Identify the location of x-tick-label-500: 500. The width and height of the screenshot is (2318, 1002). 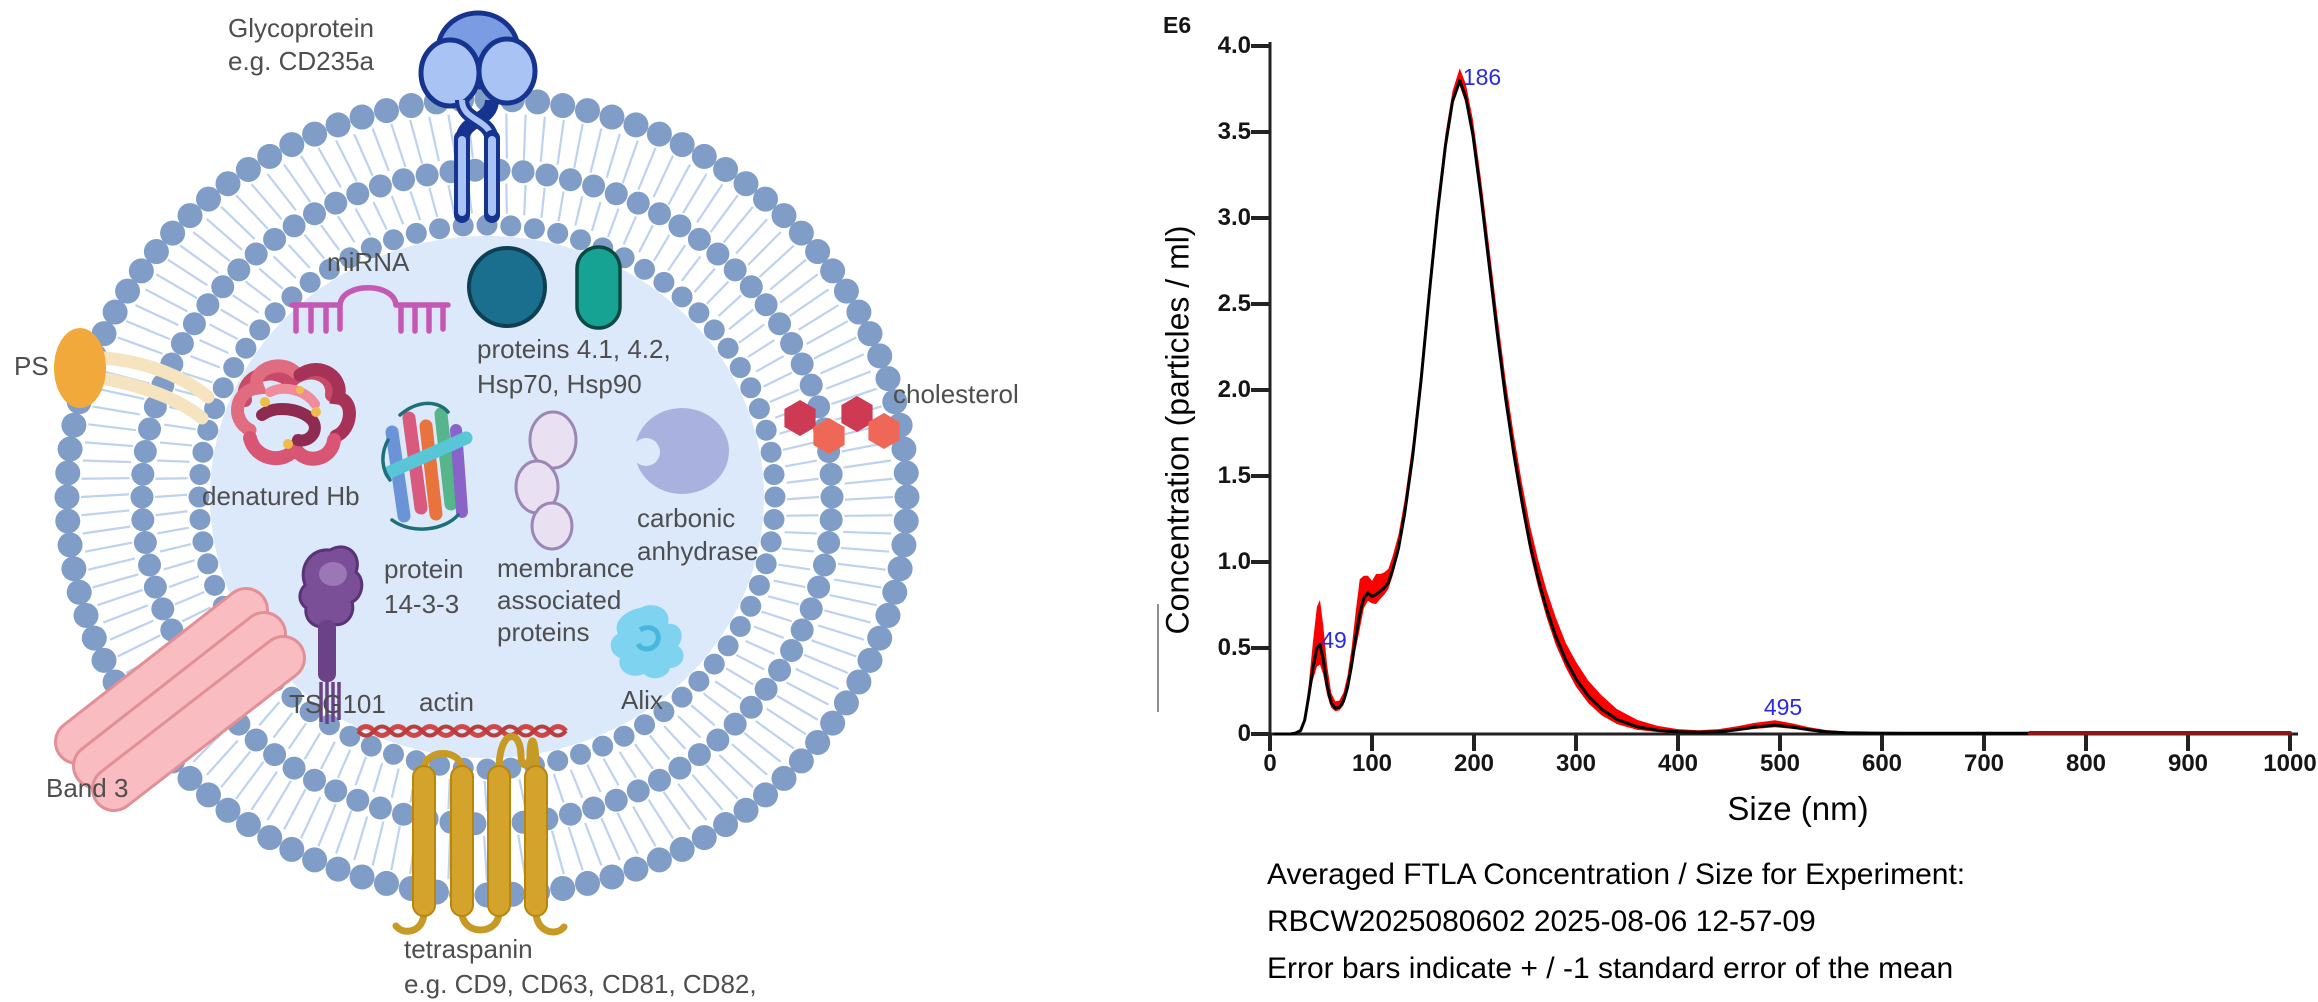
(1780, 763).